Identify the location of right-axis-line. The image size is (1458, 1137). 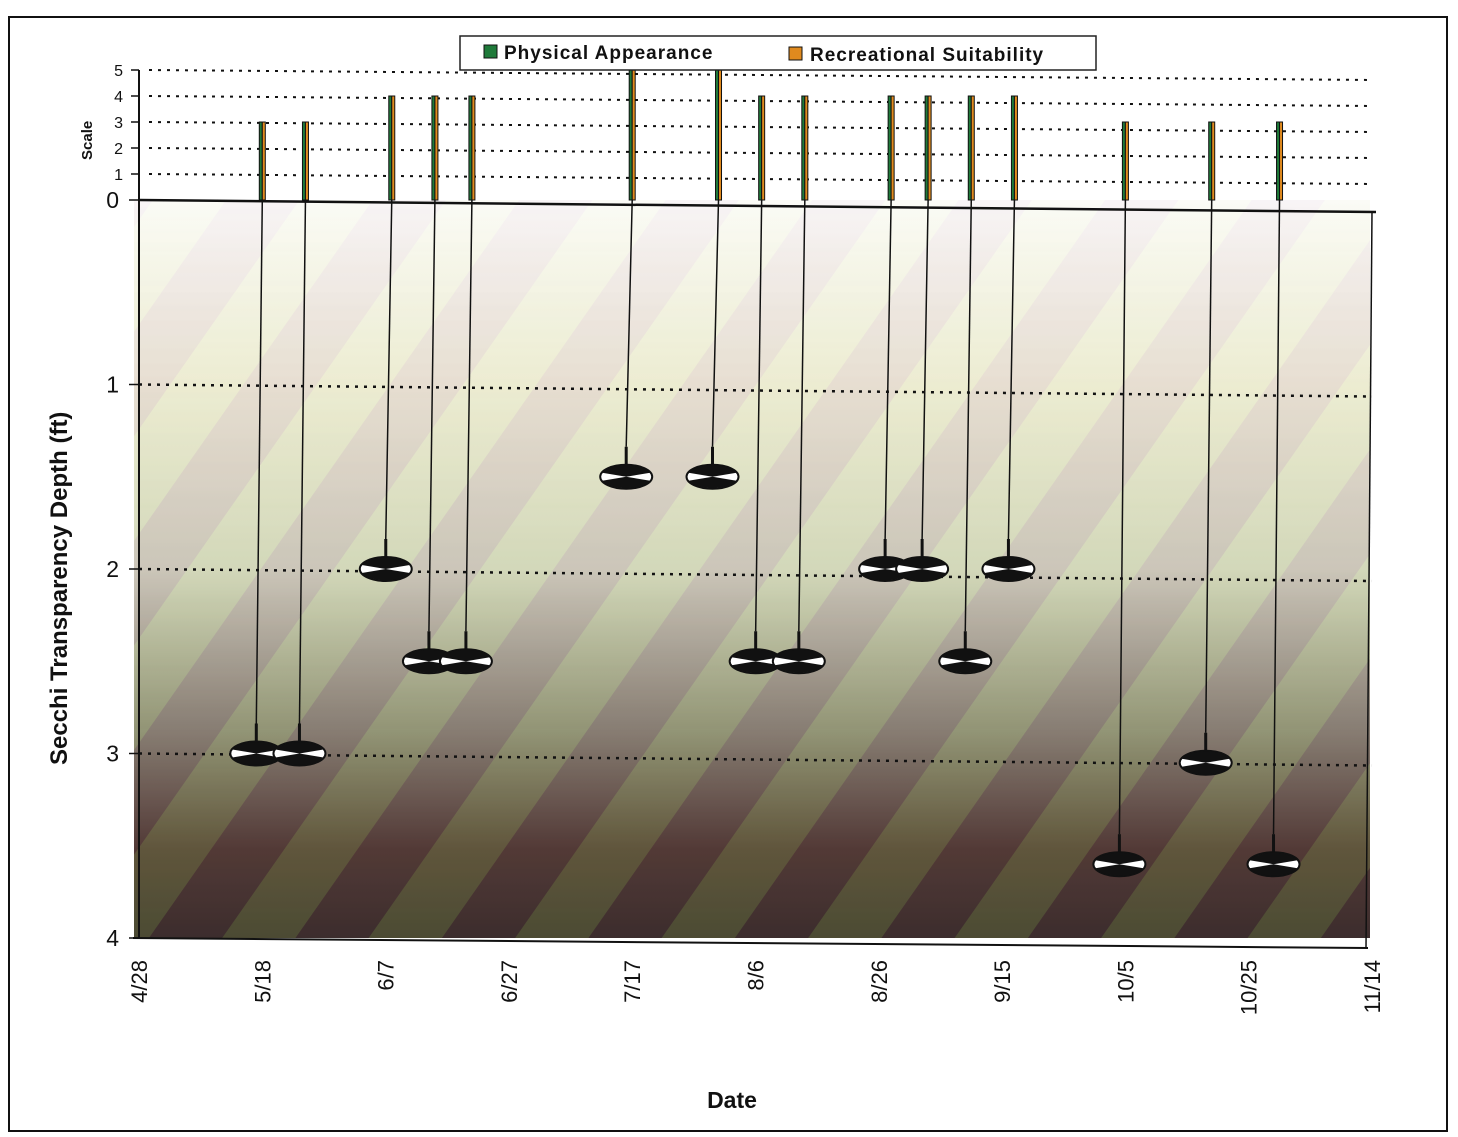
(1369, 580).